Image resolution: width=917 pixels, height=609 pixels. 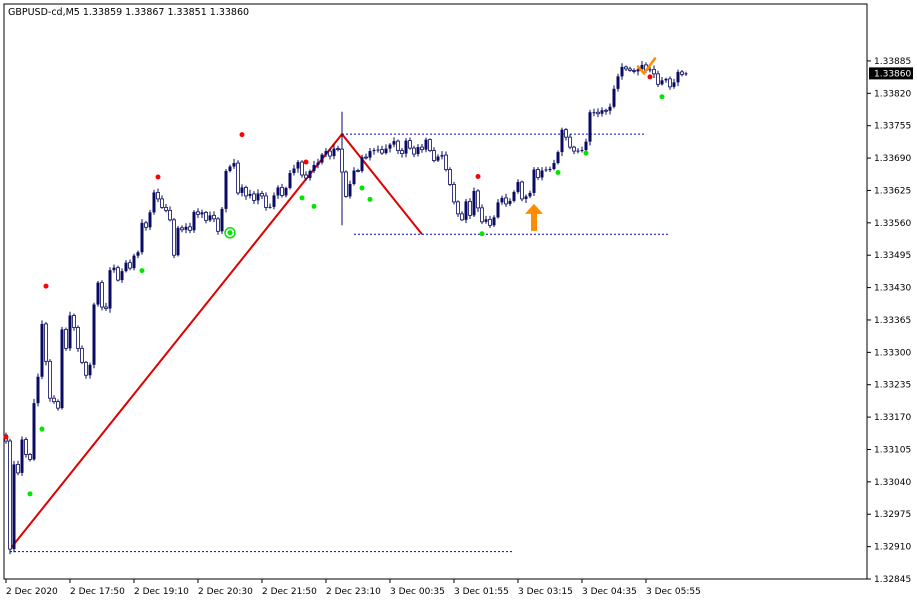 What do you see at coordinates (892, 548) in the screenshot?
I see `y-tick-label: 1.32910` at bounding box center [892, 548].